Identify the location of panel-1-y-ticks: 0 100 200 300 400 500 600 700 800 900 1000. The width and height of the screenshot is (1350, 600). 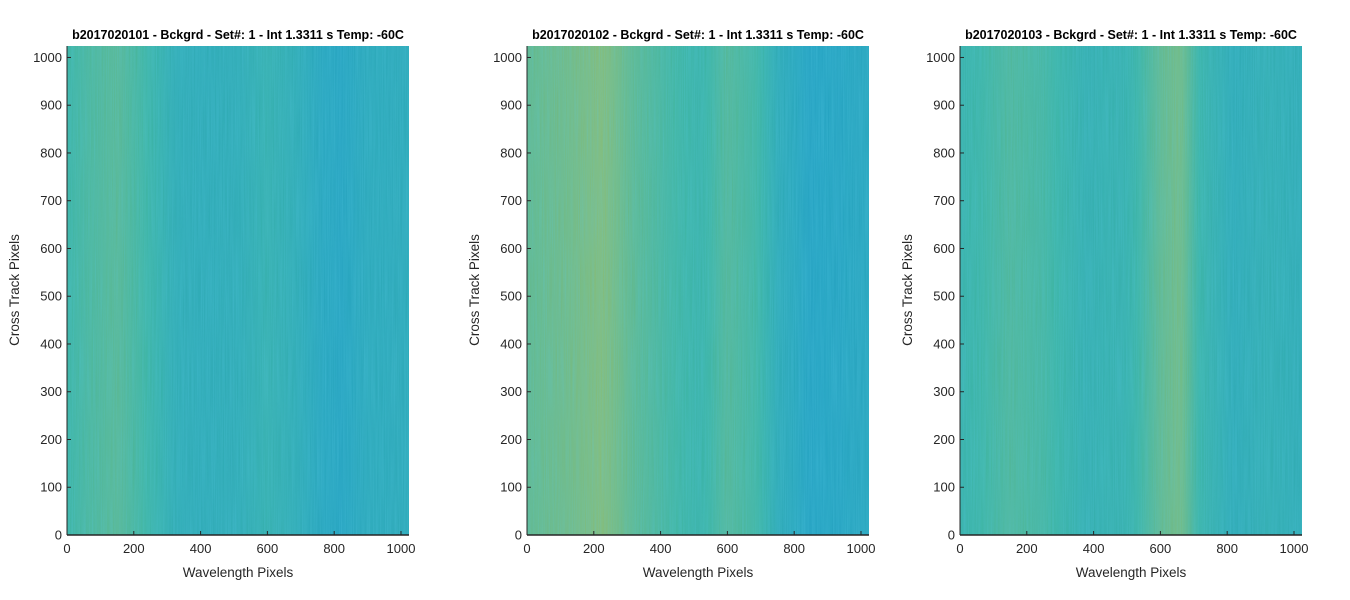
(52, 296).